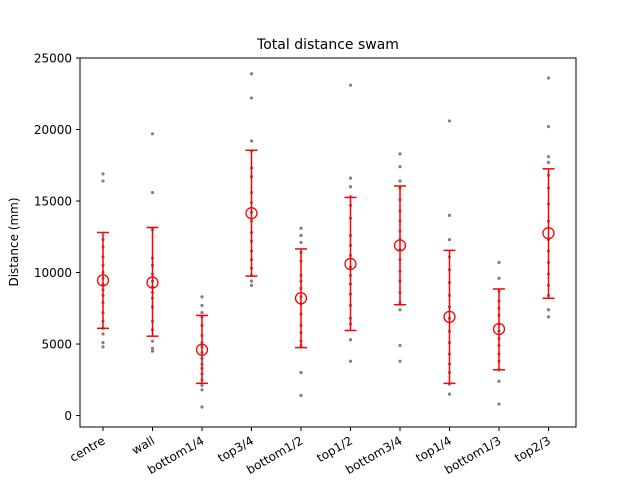 The width and height of the screenshot is (640, 480). I want to click on x-tick-label: bottom1/3, so click(472, 454).